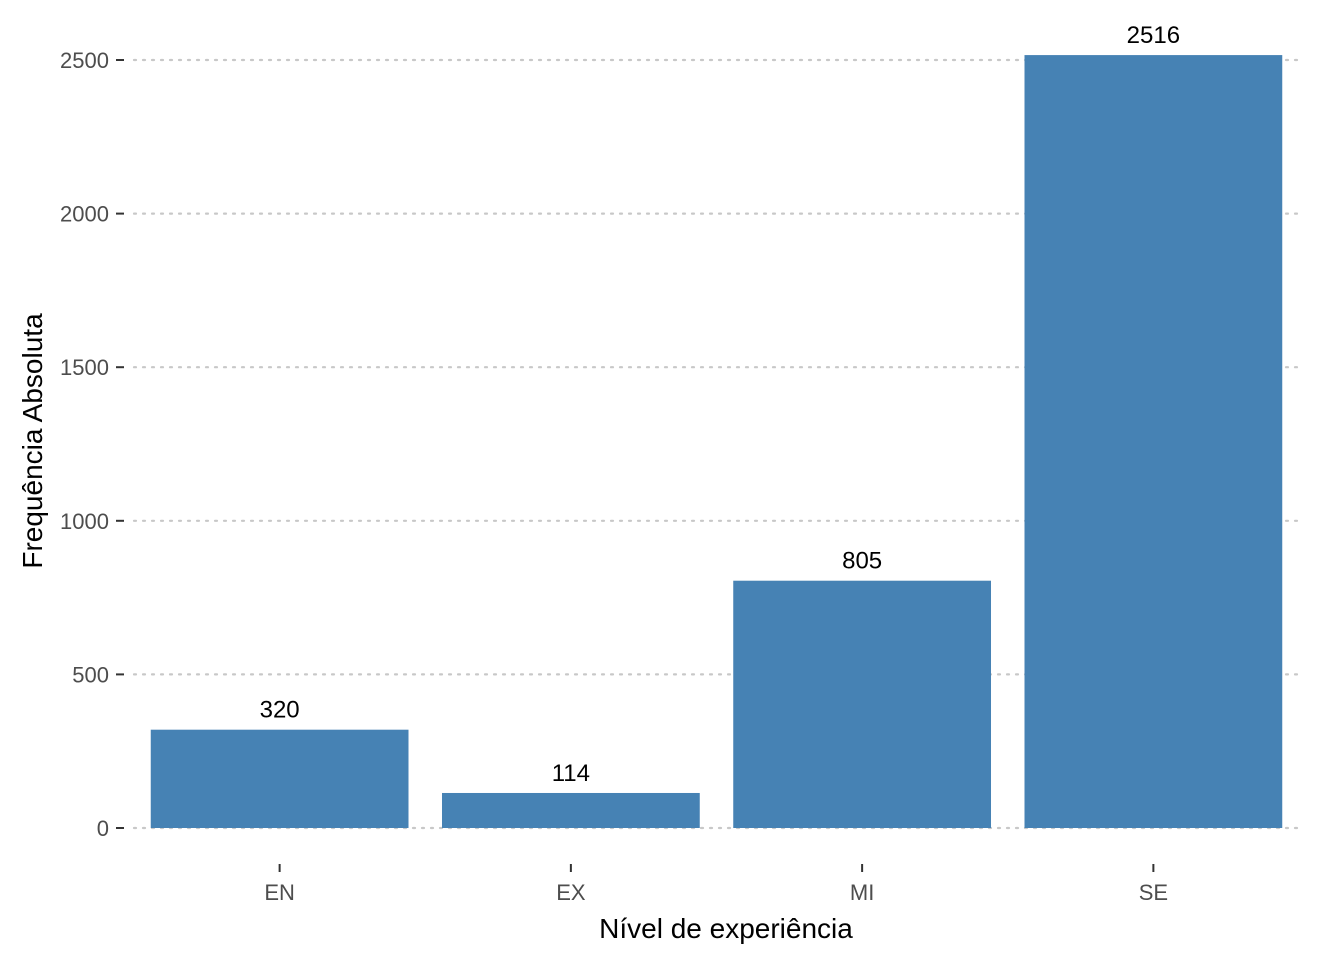  I want to click on y-tick-label: 2500, so click(84, 60).